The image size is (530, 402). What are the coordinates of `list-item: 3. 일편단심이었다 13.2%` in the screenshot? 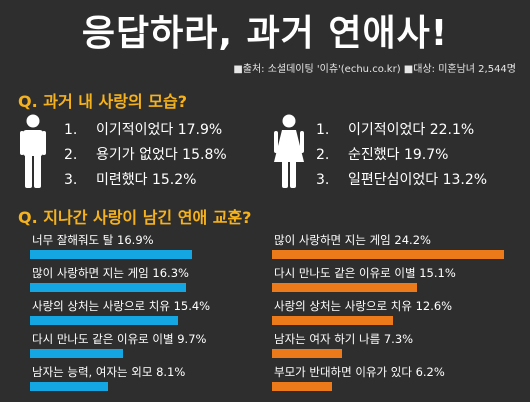 It's located at (401, 180).